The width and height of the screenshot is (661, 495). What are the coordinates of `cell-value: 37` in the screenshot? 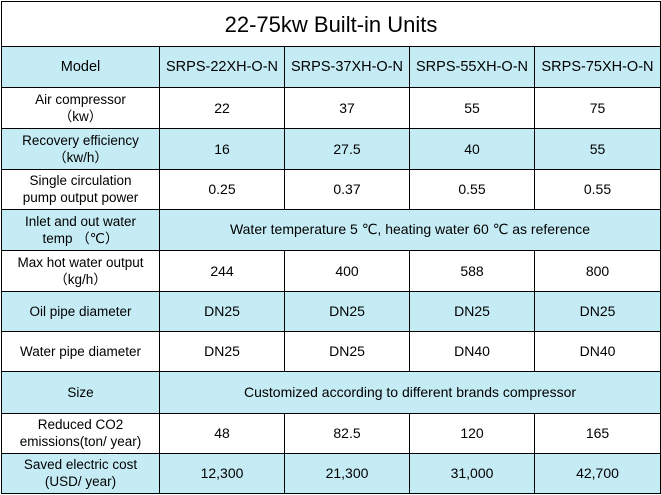 It's located at (347, 108).